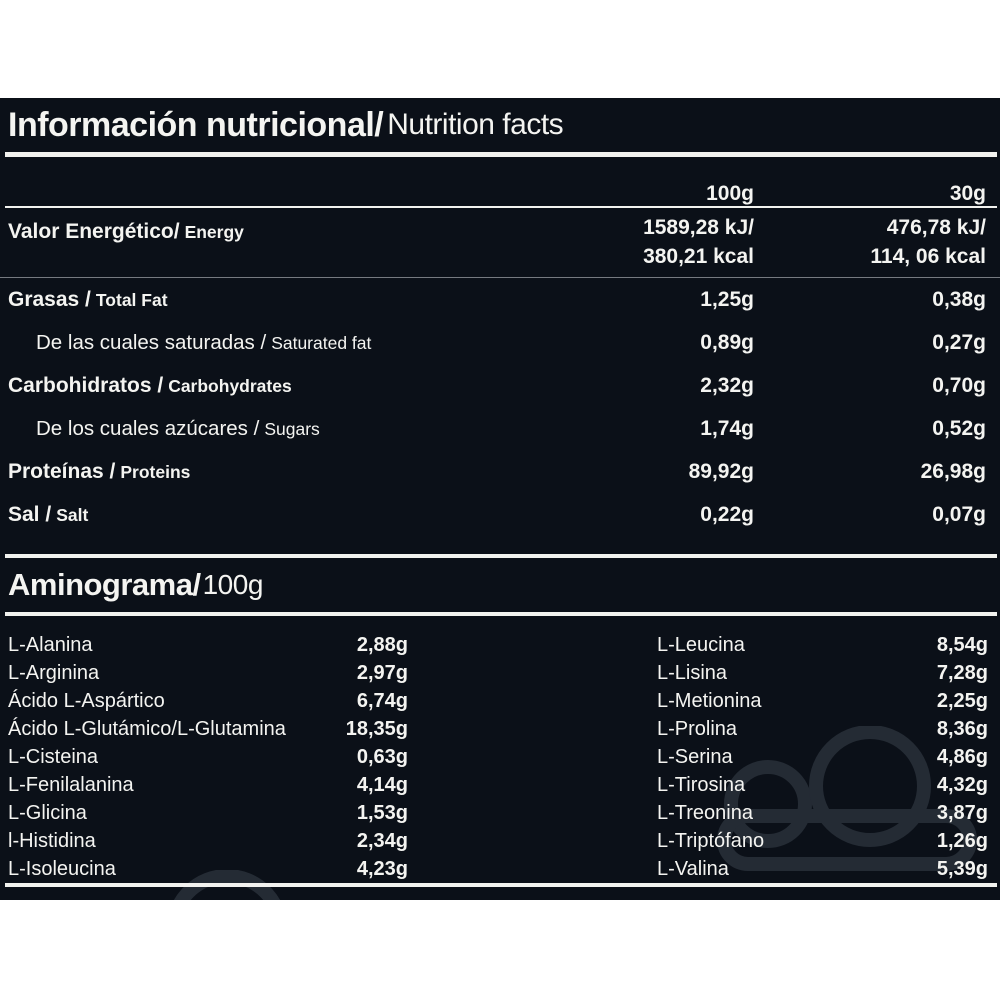  I want to click on list-item: L-Prolina 8,36g, so click(822, 728).